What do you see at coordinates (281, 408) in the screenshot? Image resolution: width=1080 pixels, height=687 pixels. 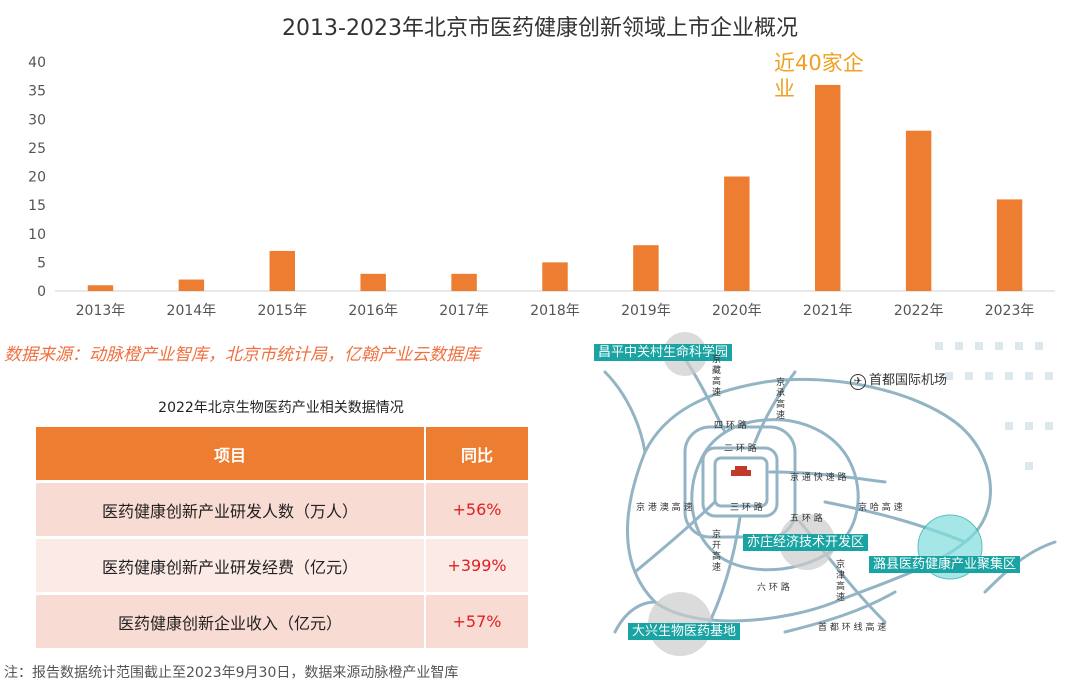 I see `table-title: 2022年北京生物医药产业相关数据情况` at bounding box center [281, 408].